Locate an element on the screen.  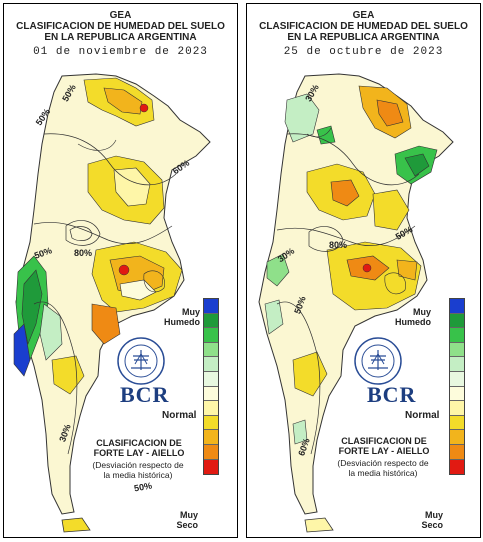
dry-zone-center-core is located at coordinates (132, 187).